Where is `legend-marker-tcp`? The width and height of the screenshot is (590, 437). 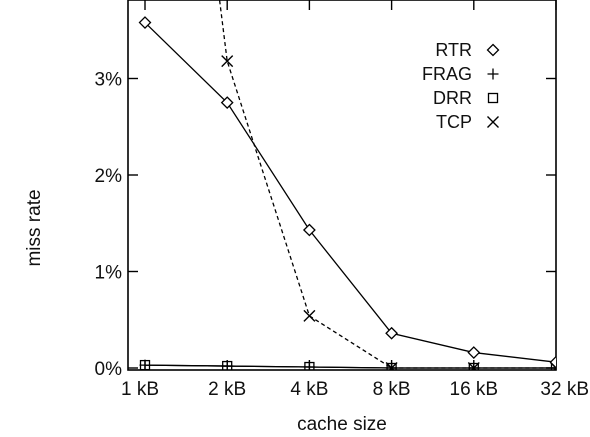
legend-marker-tcp is located at coordinates (493, 122).